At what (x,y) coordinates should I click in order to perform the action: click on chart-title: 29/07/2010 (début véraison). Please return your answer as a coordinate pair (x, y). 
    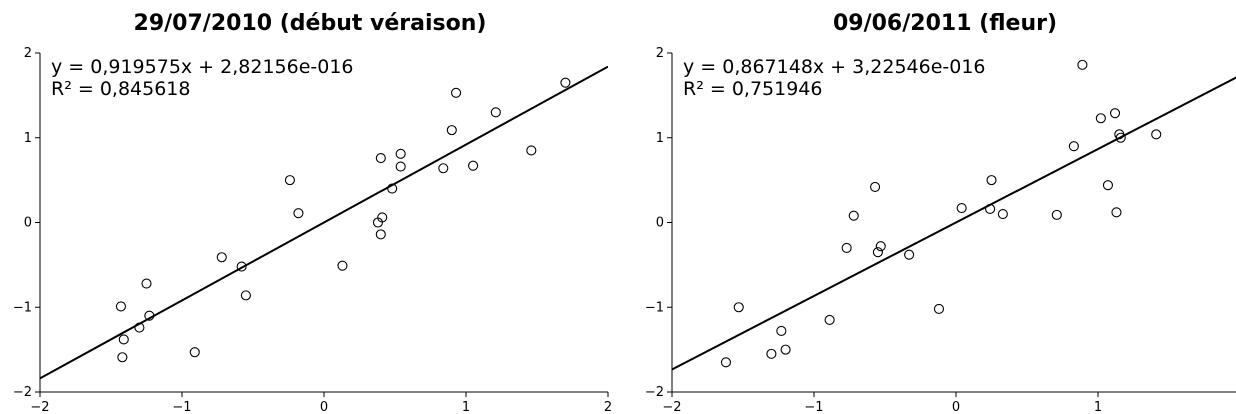
    Looking at the image, I should click on (310, 23).